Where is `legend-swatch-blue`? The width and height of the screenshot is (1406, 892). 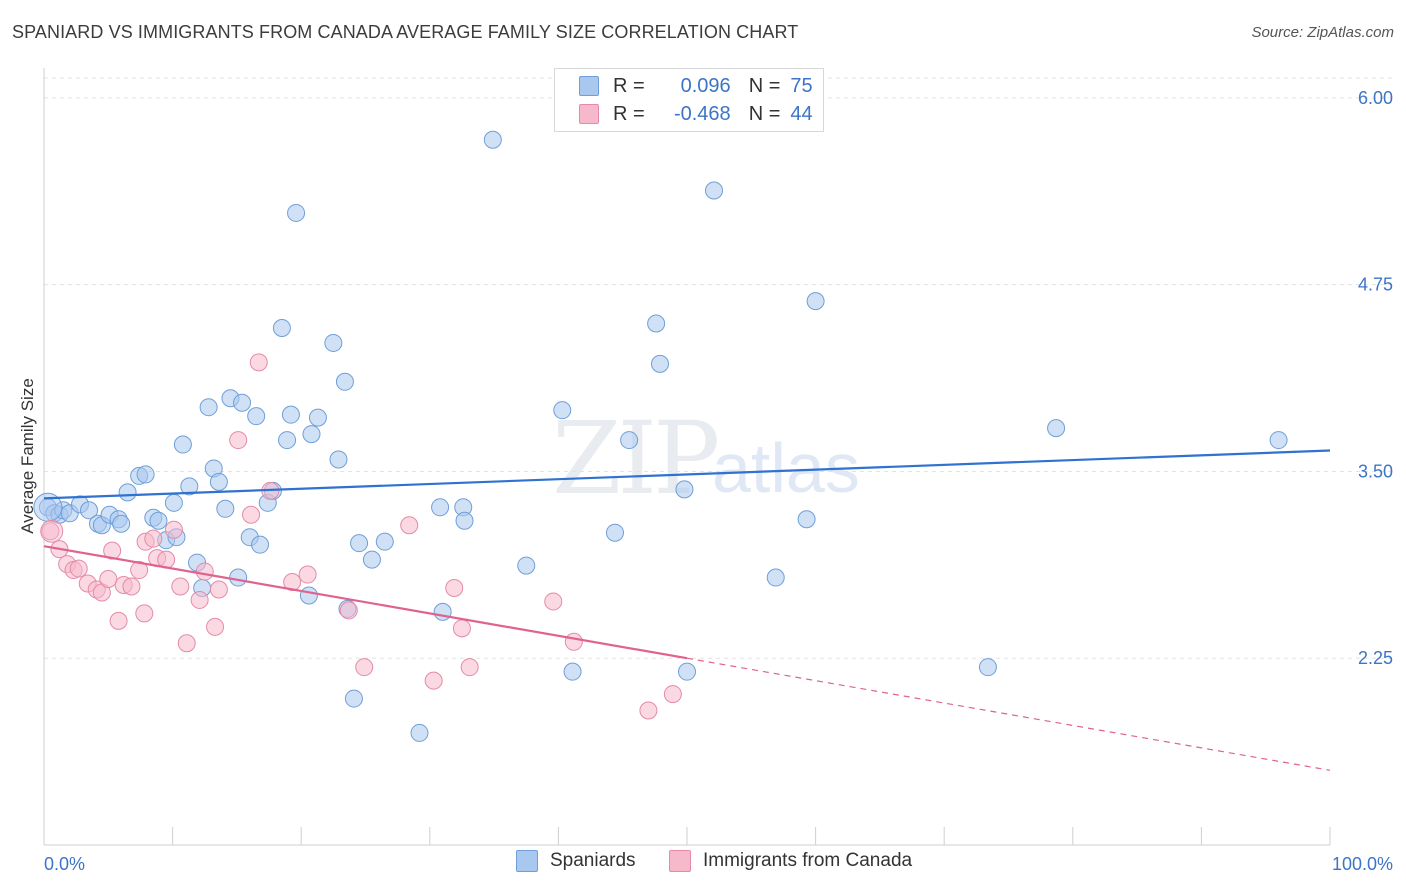
legend-swatch-blue is located at coordinates (589, 86).